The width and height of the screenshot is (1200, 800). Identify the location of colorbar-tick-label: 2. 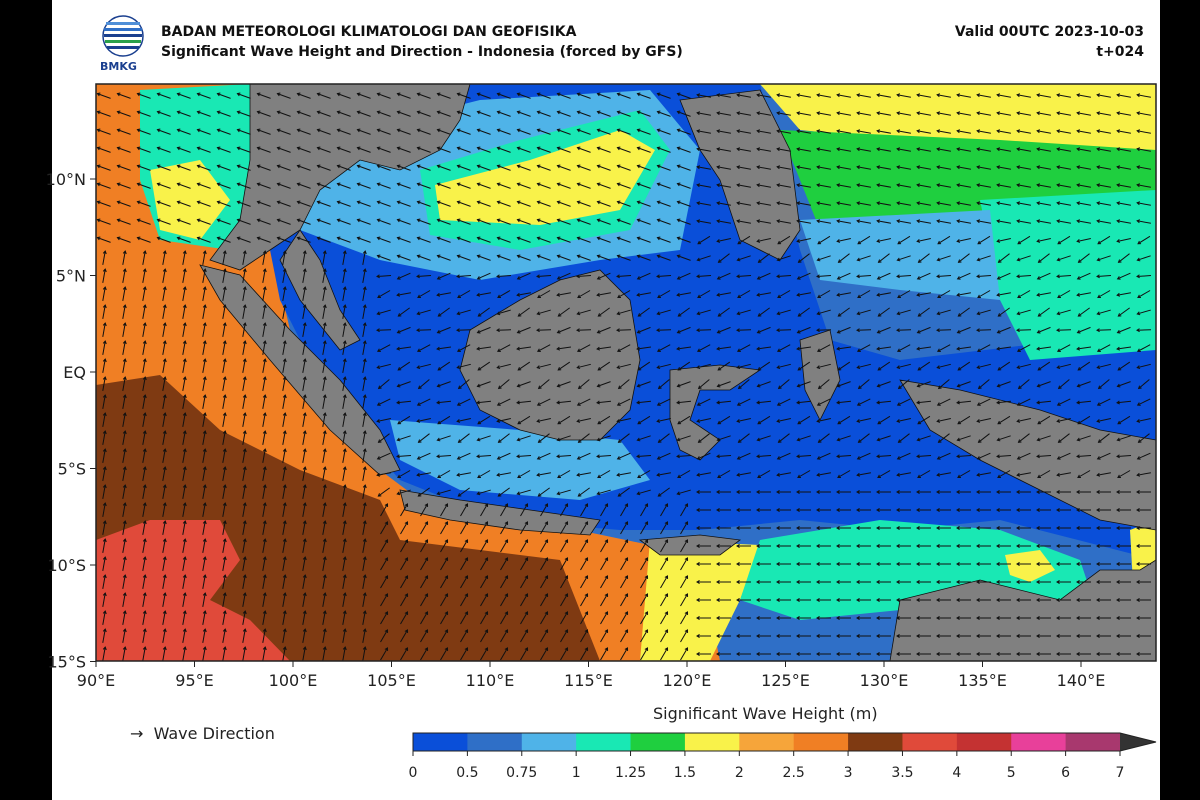
(739, 773).